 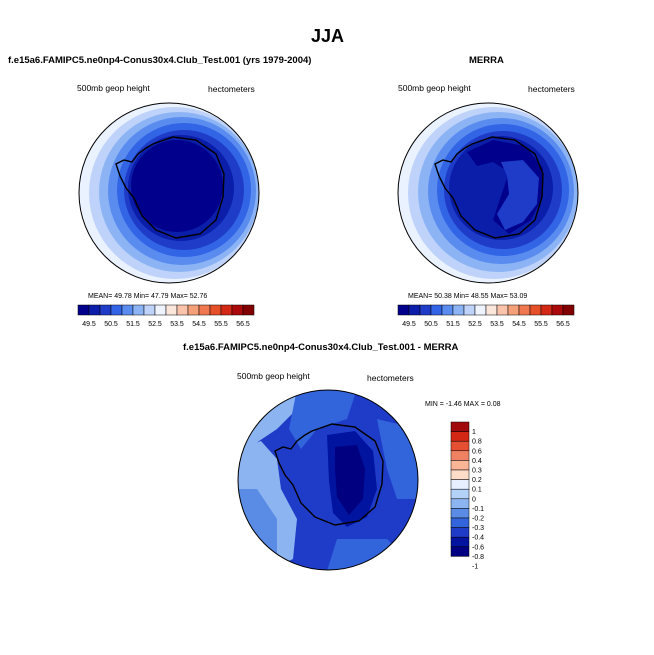 I want to click on panel3-stats: MIN = -1.46 MAX = 0.08, so click(x=463, y=404).